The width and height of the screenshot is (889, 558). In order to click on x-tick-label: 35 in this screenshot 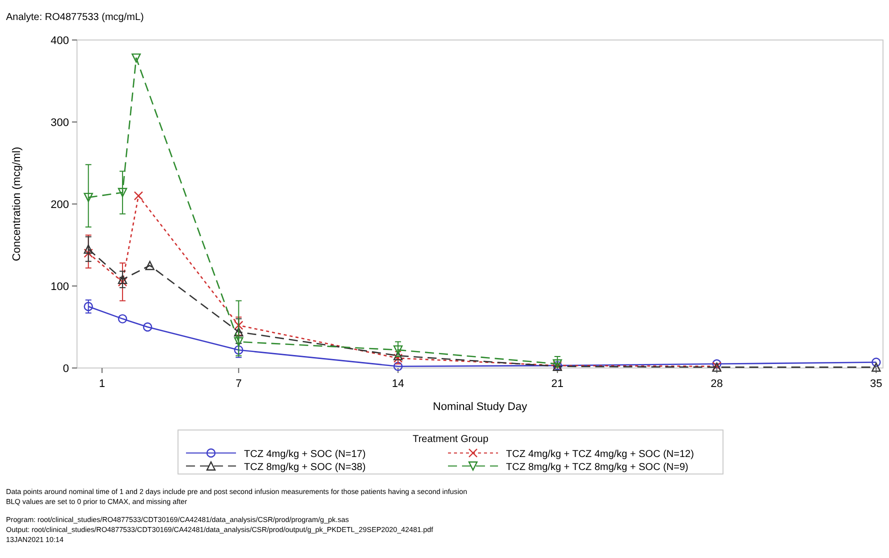, I will do `click(876, 384)`.